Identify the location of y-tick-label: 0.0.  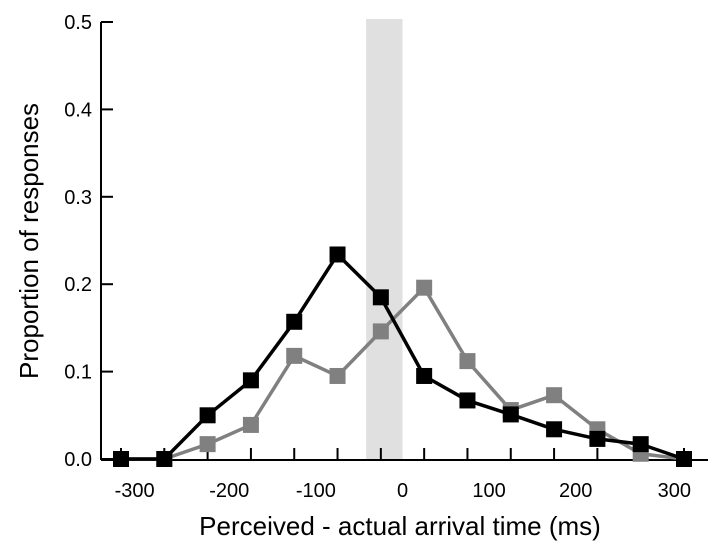
(78, 460).